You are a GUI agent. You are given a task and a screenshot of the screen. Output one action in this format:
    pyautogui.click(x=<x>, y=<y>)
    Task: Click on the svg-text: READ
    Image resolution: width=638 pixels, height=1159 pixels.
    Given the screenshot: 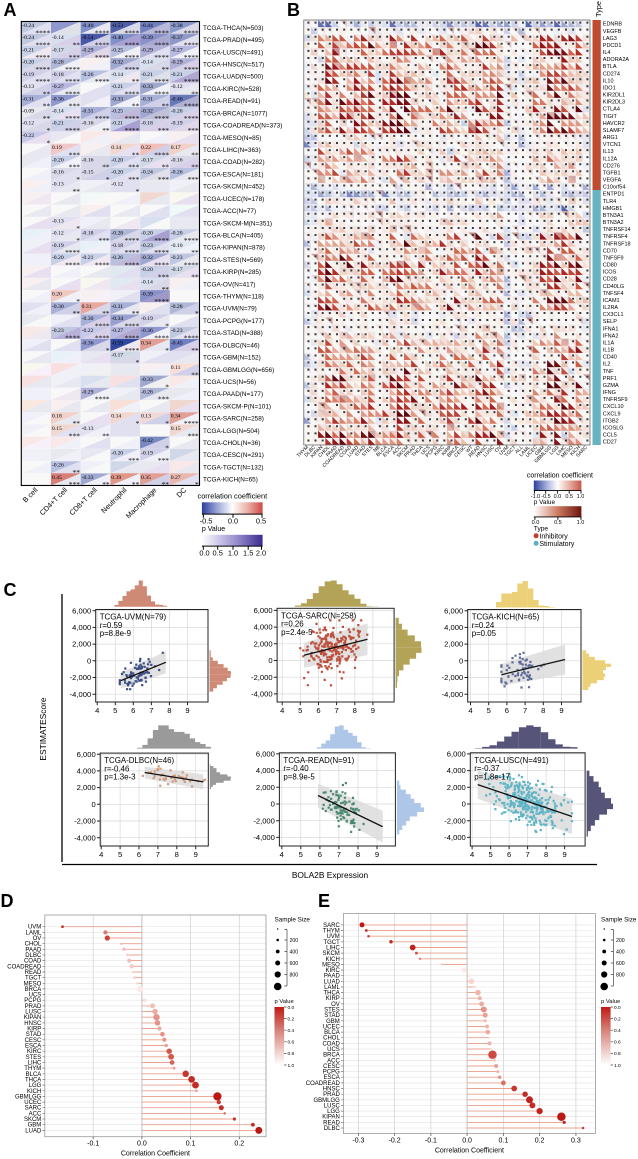 What is the action you would take?
    pyautogui.click(x=33, y=973)
    